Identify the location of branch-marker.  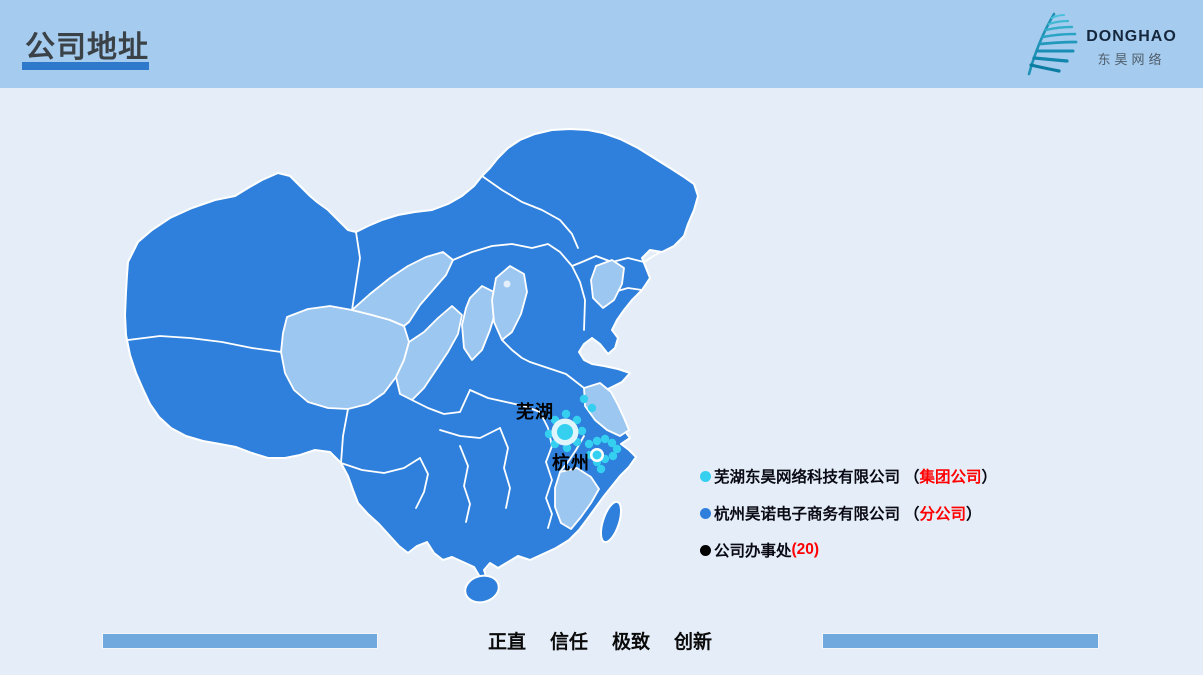
(597, 455).